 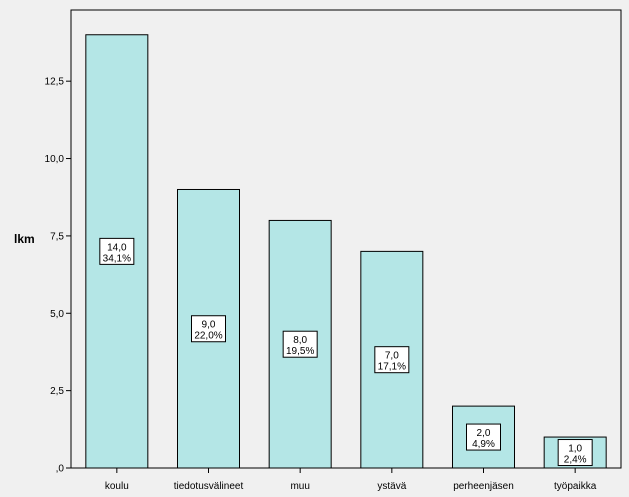 I want to click on y-tick-label: 5,0, so click(x=57, y=314).